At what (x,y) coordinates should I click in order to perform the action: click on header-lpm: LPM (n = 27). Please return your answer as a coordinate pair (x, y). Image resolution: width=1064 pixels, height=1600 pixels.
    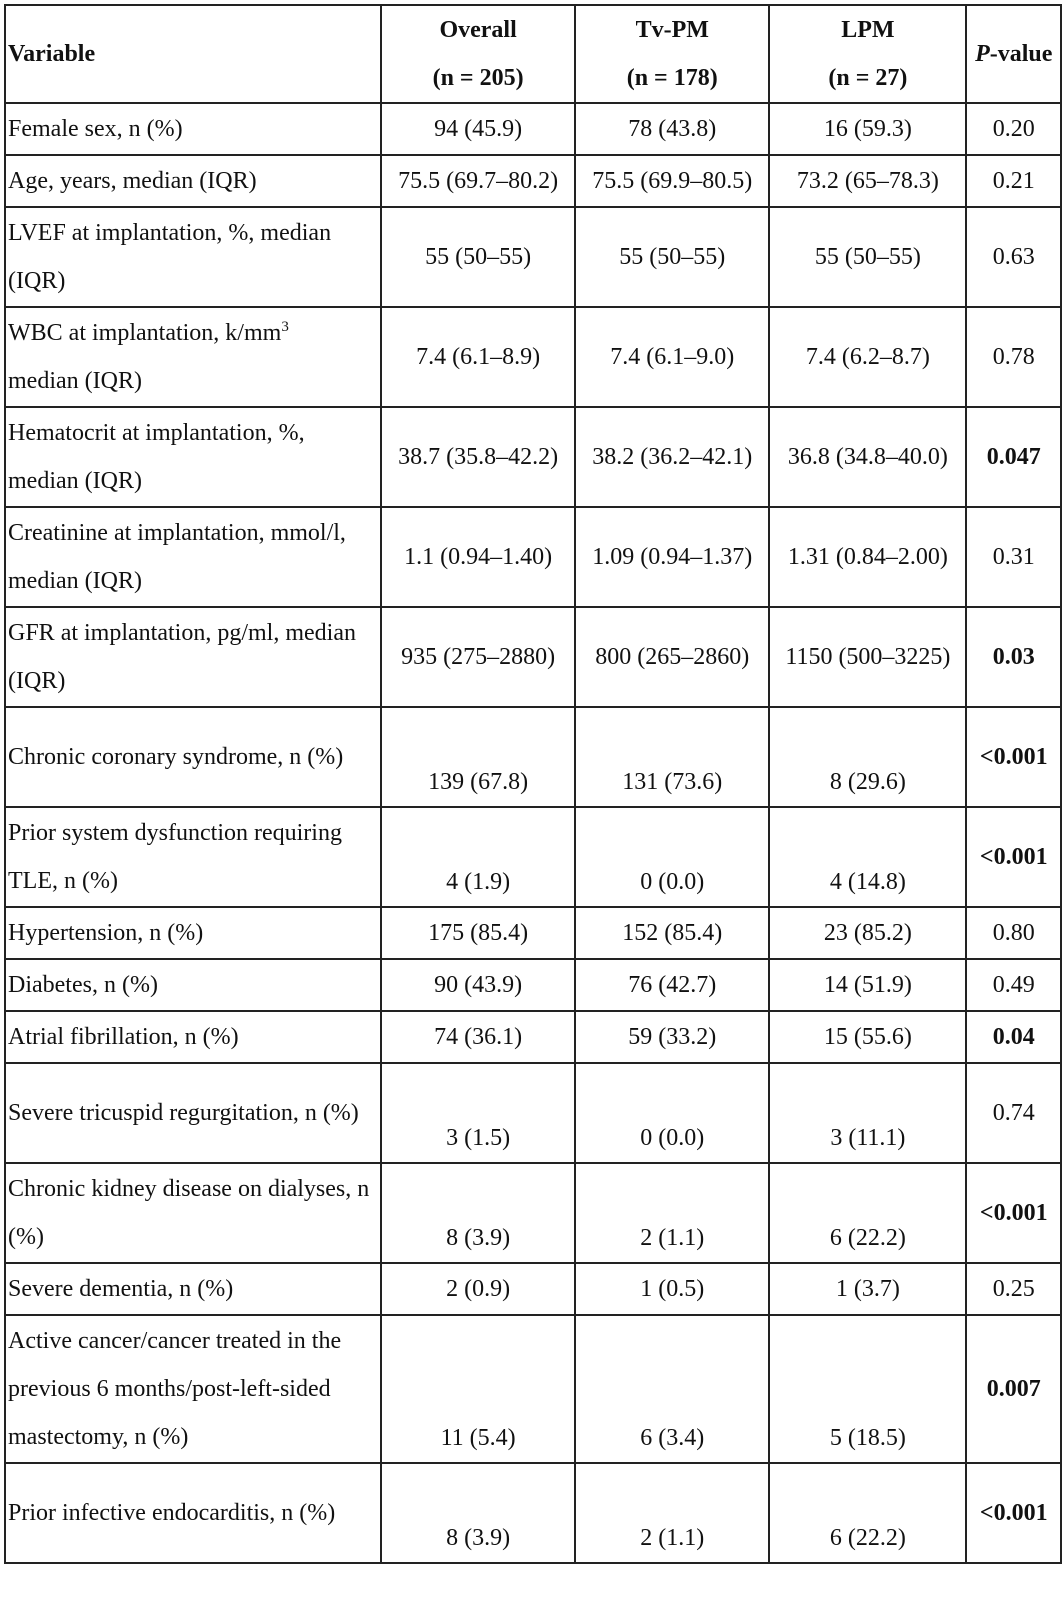
    Looking at the image, I should click on (868, 54).